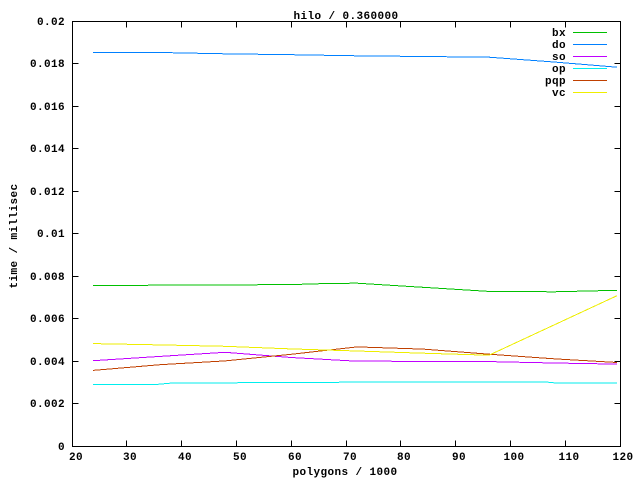 The height and width of the screenshot is (480, 640). I want to click on svg-text: 0, so click(61, 448).